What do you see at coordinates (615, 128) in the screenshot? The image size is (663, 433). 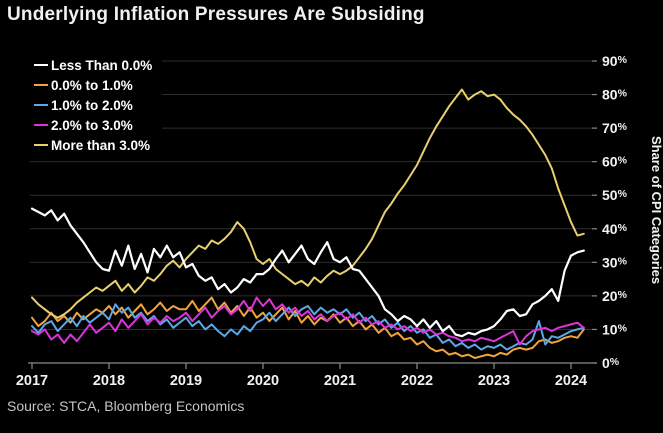 I see `y-axis-label: 70%` at bounding box center [615, 128].